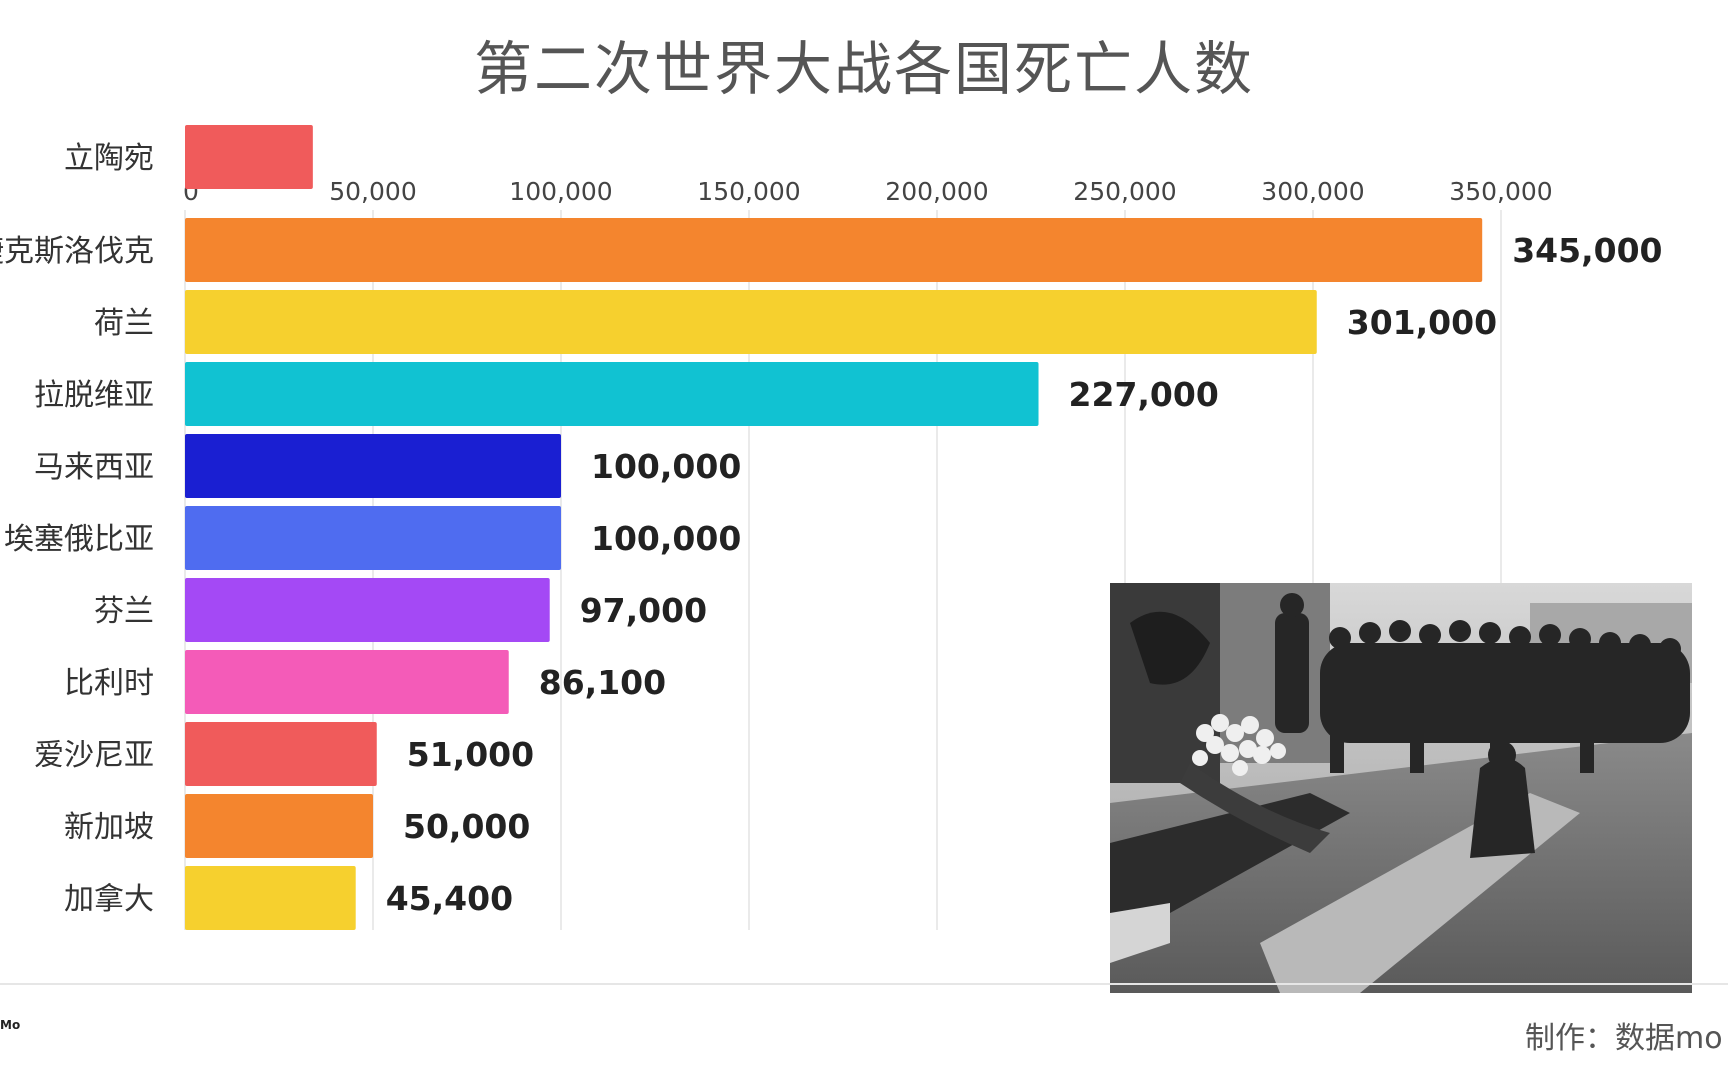 The width and height of the screenshot is (1728, 1080). I want to click on category-label: 比利时, so click(109, 683).